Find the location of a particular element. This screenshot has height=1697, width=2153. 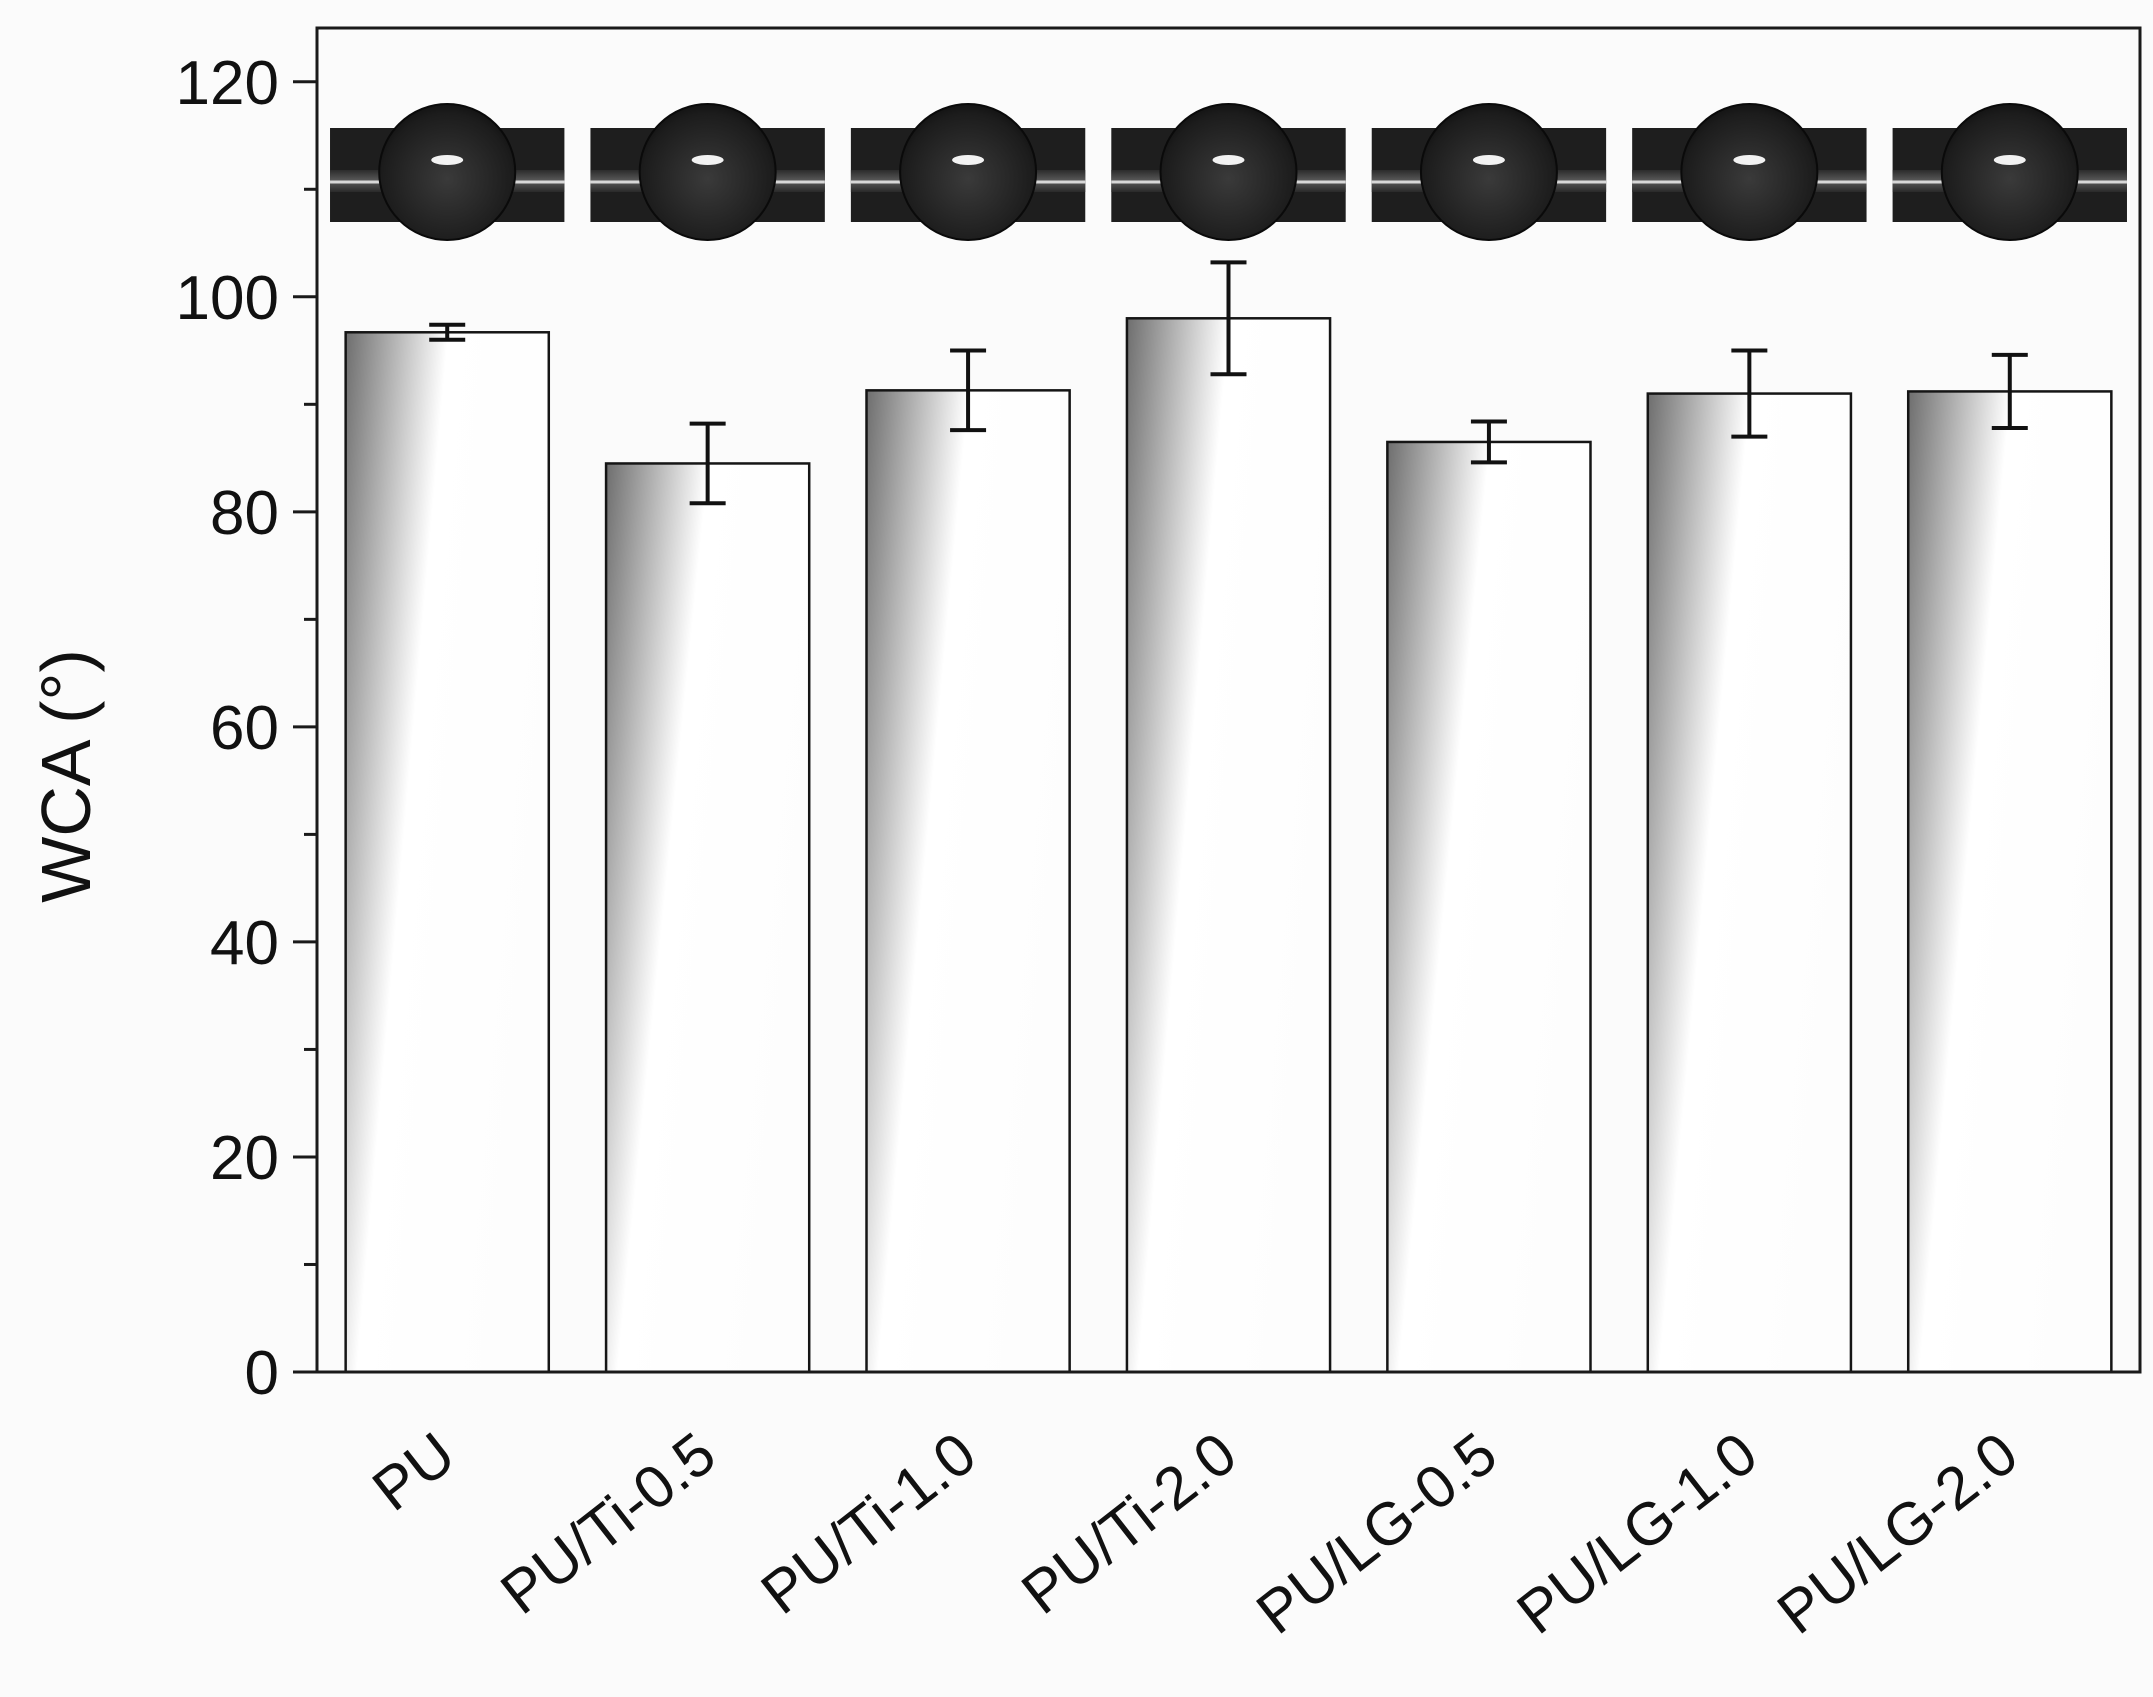

x-category-label: PU/LG-2.0 is located at coordinates (1897, 1532).